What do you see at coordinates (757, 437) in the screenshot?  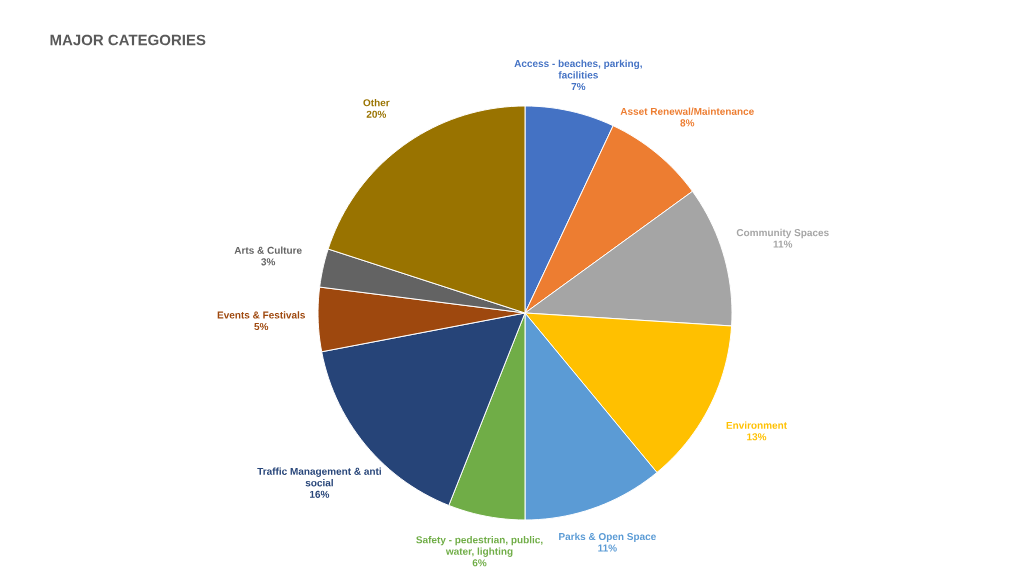 I see `data-label: 13%` at bounding box center [757, 437].